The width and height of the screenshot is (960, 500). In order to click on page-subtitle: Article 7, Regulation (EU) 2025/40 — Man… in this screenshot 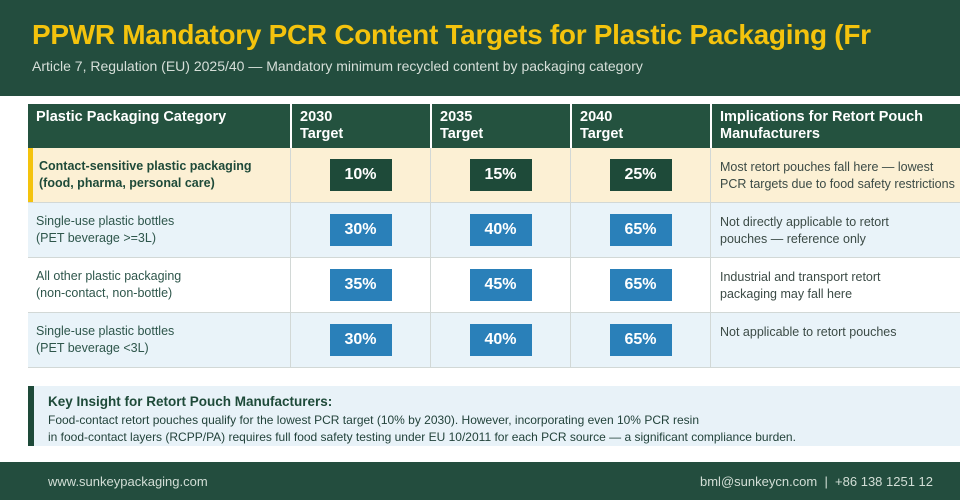, I will do `click(337, 66)`.